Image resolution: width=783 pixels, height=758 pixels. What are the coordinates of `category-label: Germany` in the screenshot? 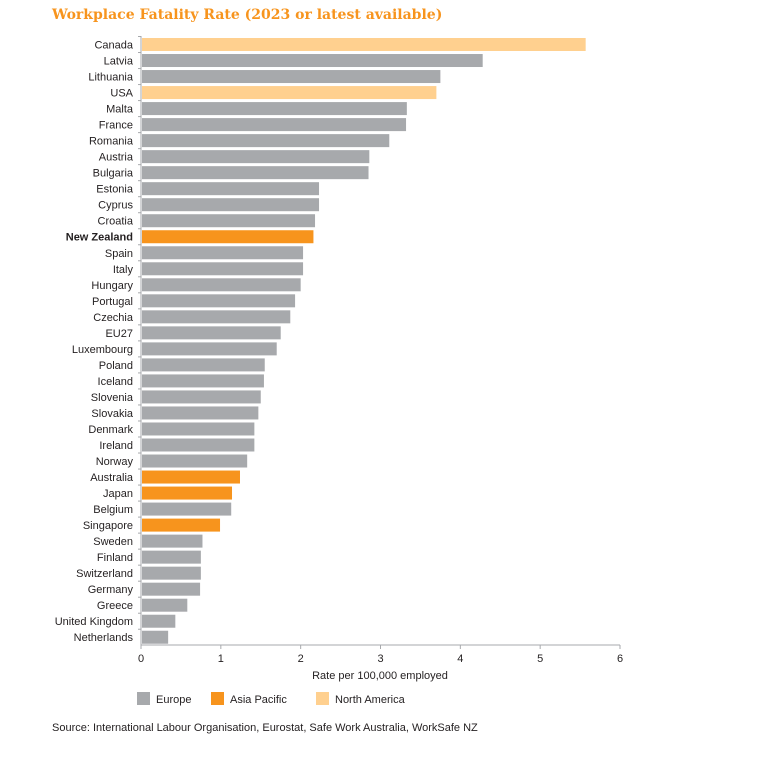 It's located at (111, 590).